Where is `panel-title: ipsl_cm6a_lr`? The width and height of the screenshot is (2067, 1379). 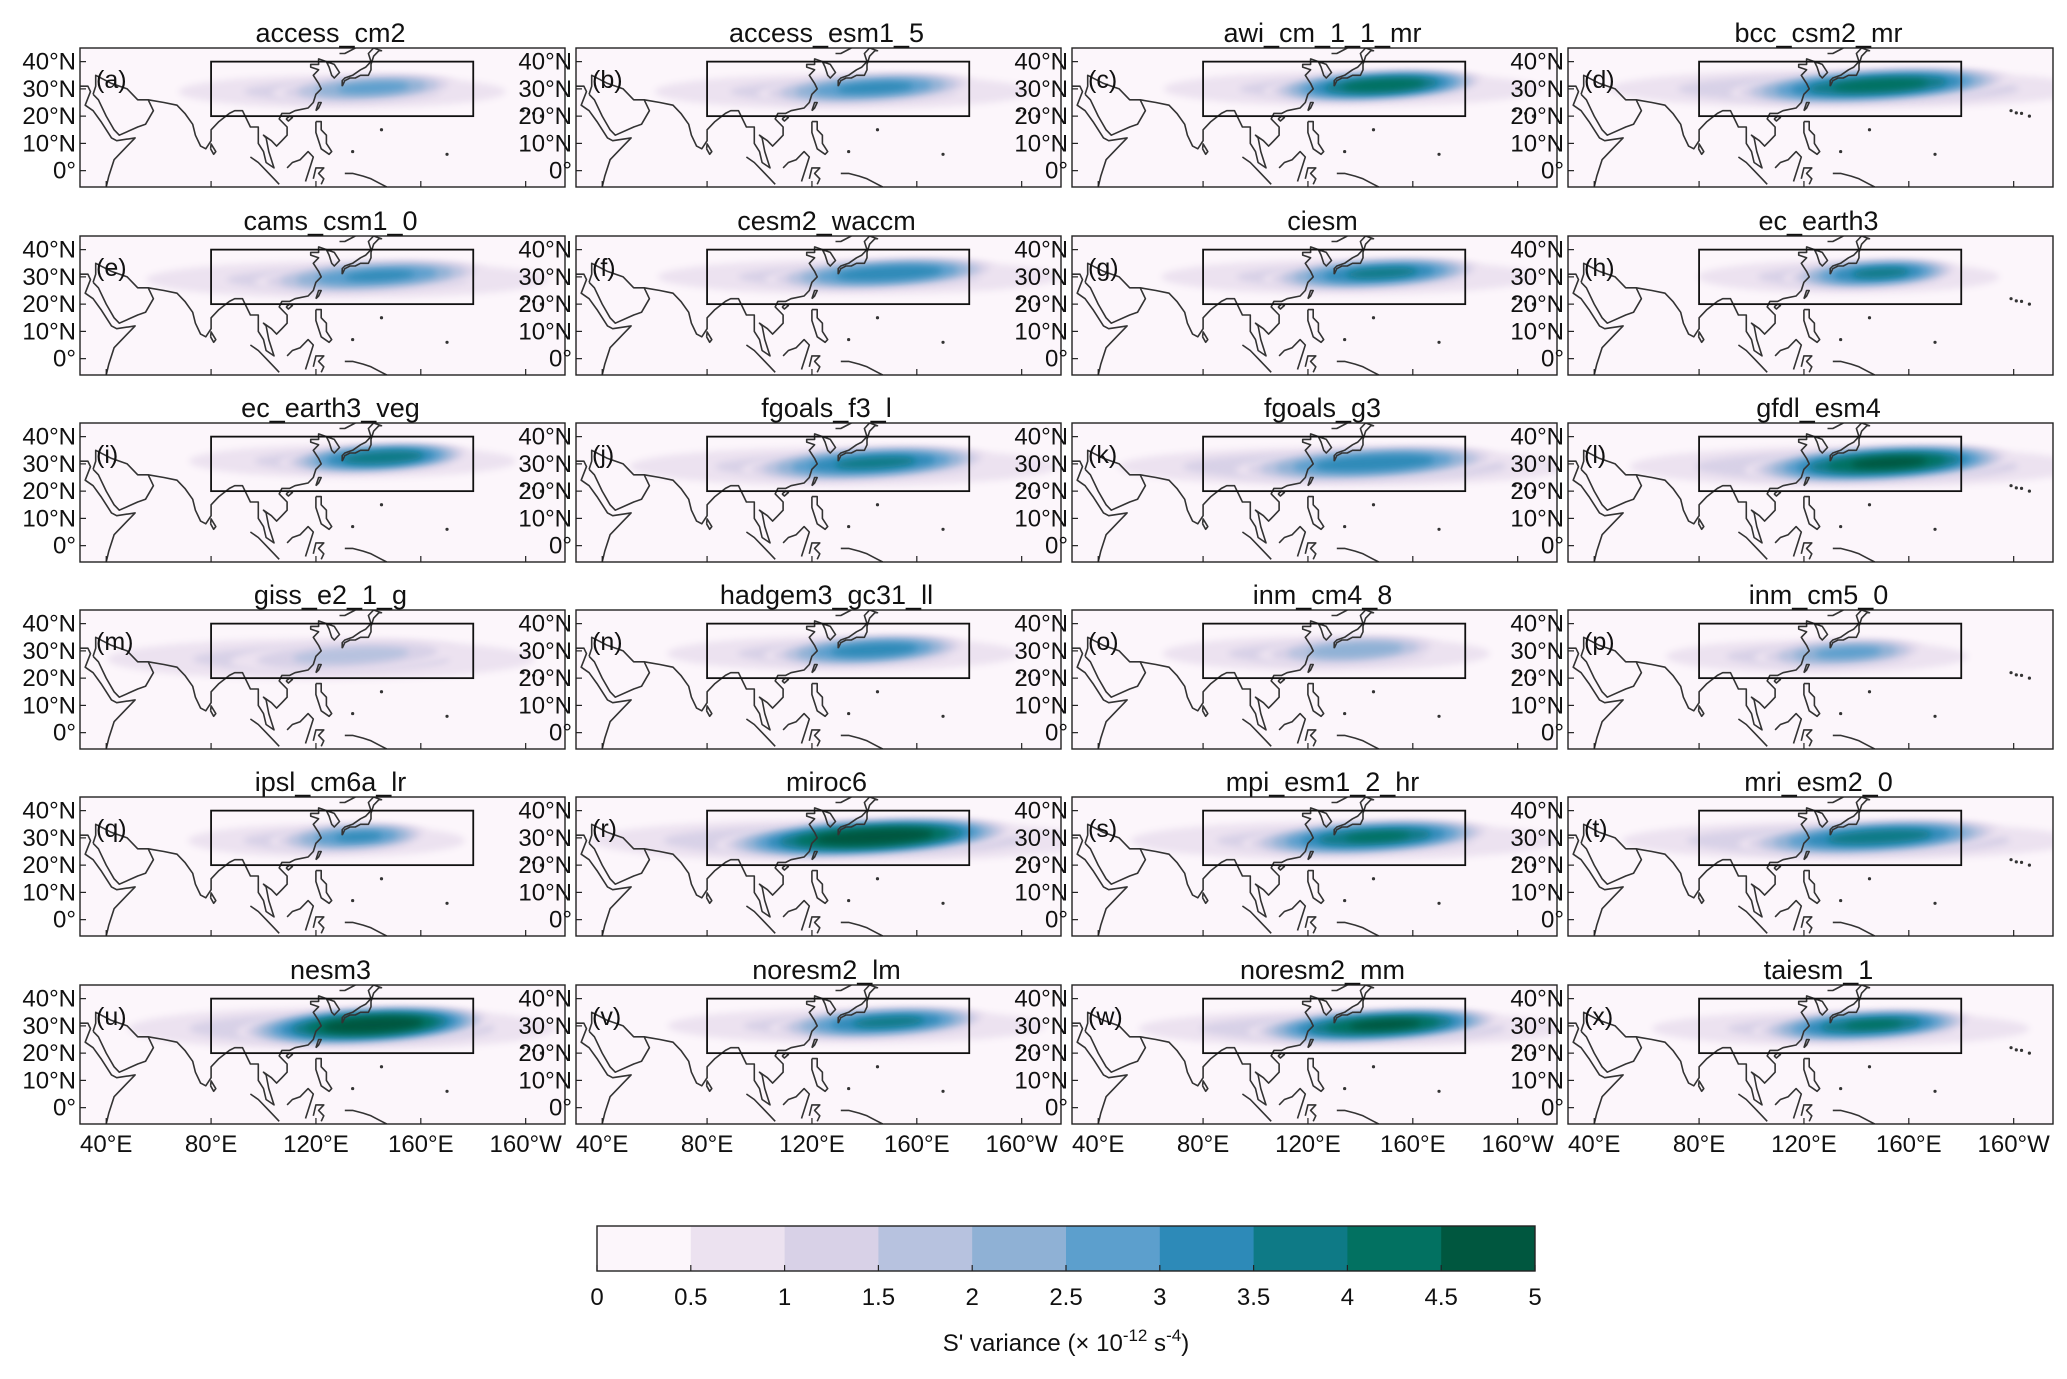 panel-title: ipsl_cm6a_lr is located at coordinates (331, 782).